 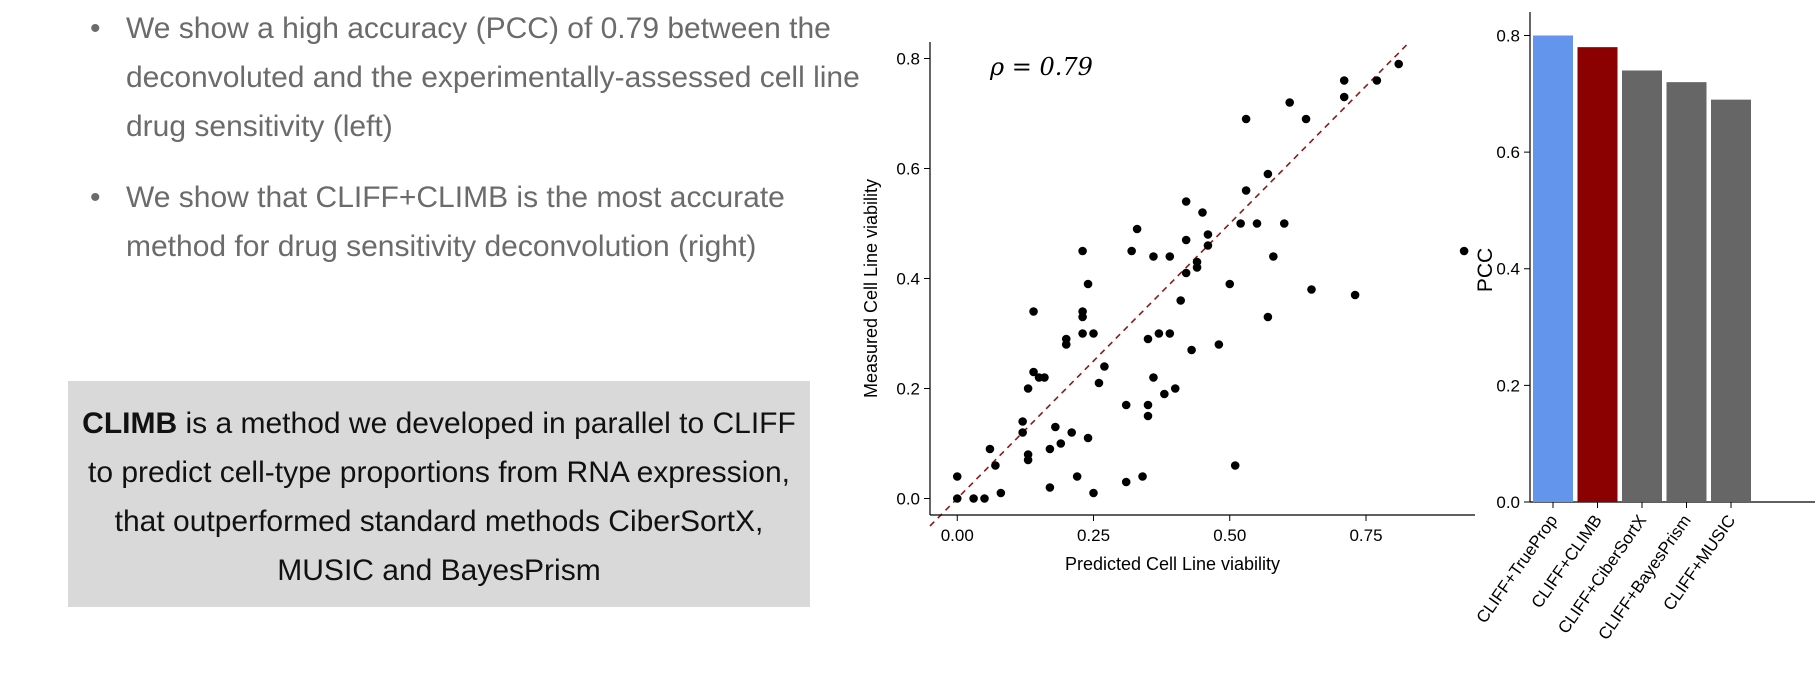 What do you see at coordinates (1093, 535) in the screenshot?
I see `x-tick-label: 0.25` at bounding box center [1093, 535].